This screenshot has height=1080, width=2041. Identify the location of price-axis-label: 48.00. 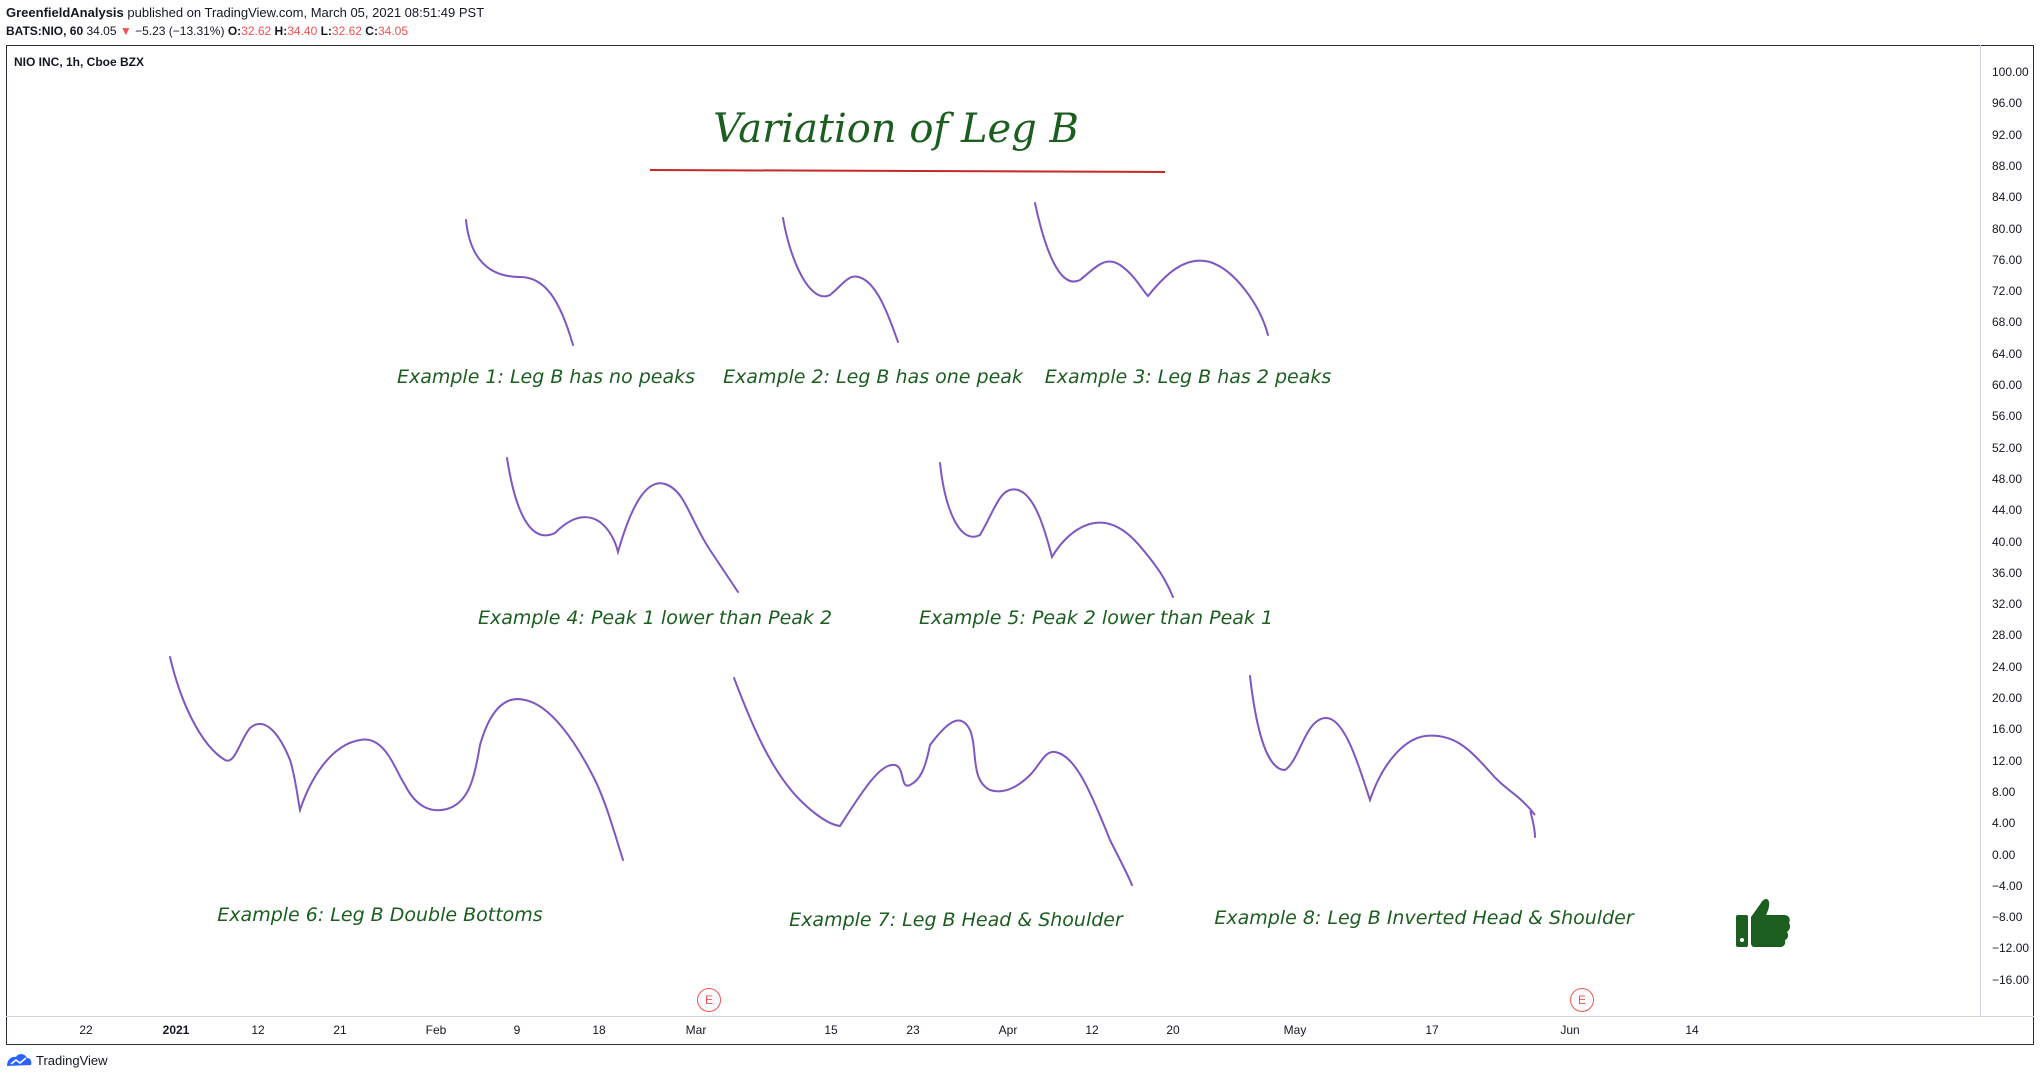
(2007, 478).